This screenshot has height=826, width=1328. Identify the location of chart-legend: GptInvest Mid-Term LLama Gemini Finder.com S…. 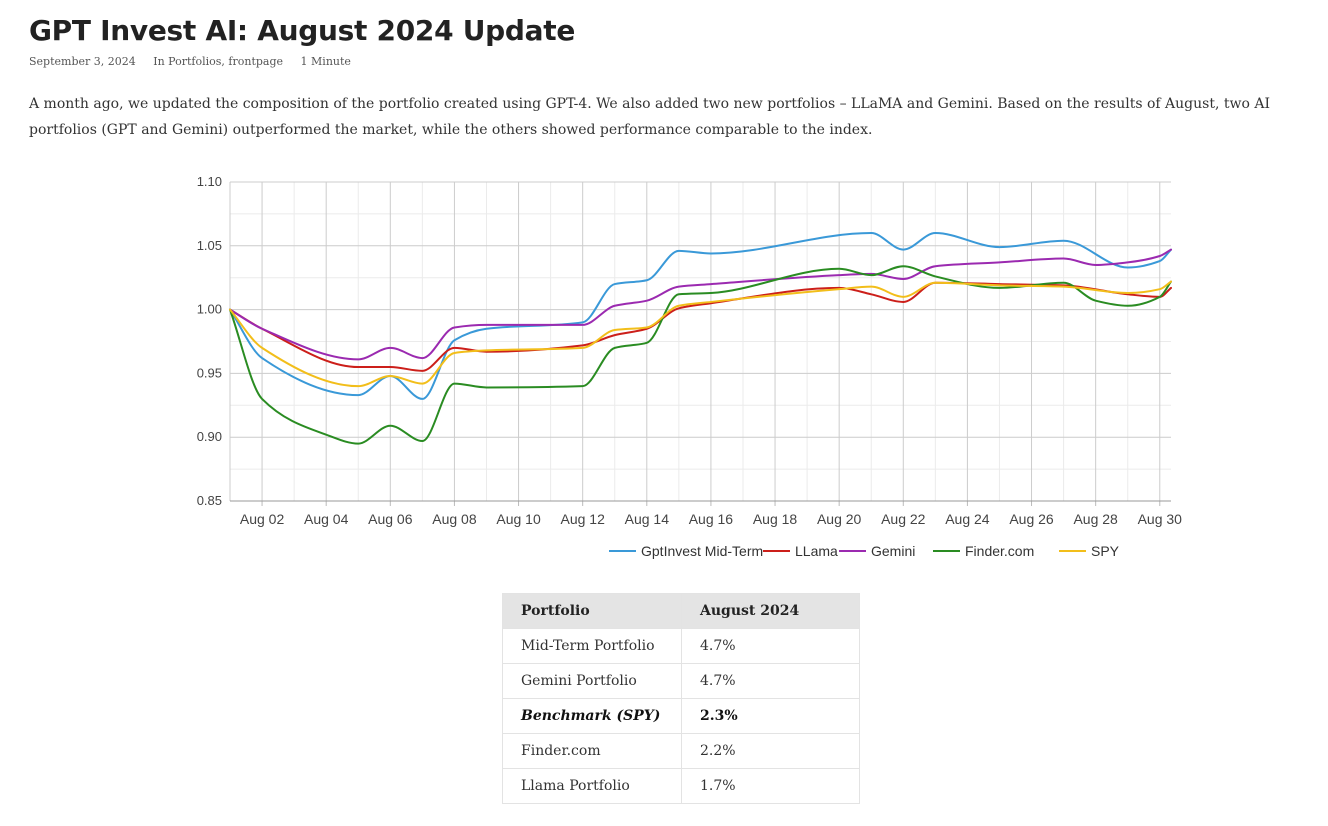
(864, 551).